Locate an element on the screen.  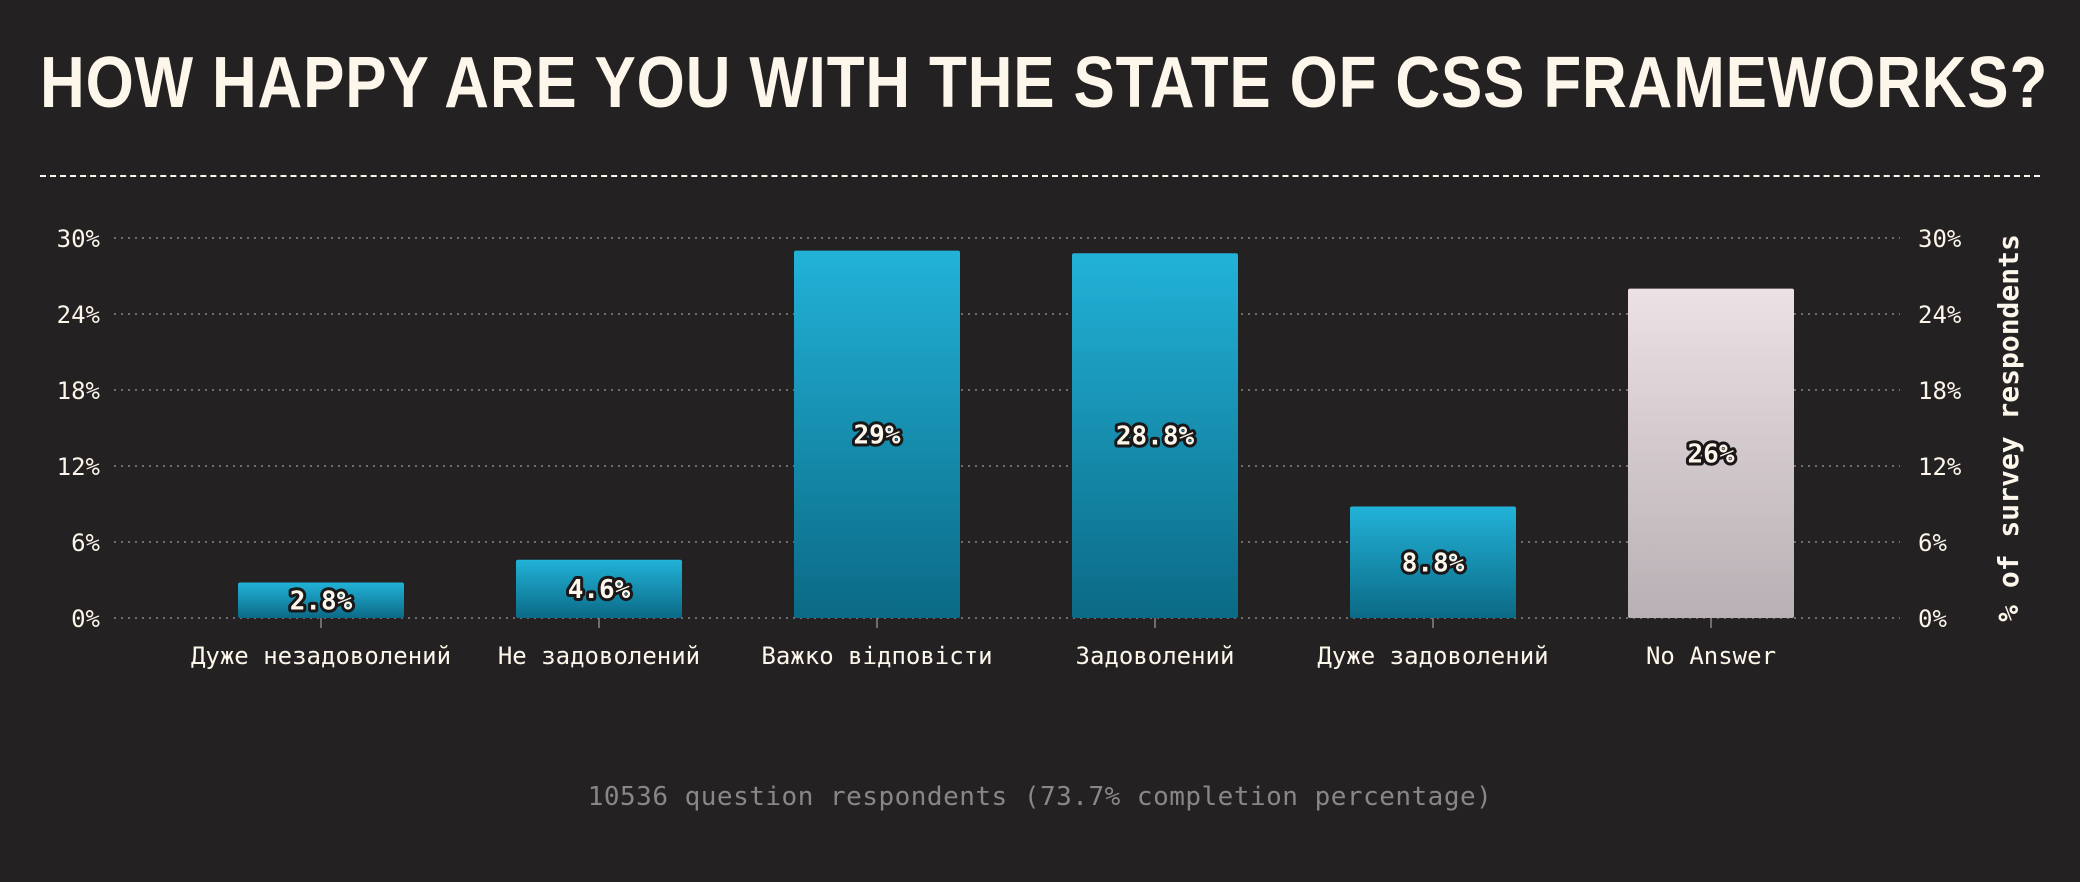
y-tick-label-left: 24% is located at coordinates (79, 315).